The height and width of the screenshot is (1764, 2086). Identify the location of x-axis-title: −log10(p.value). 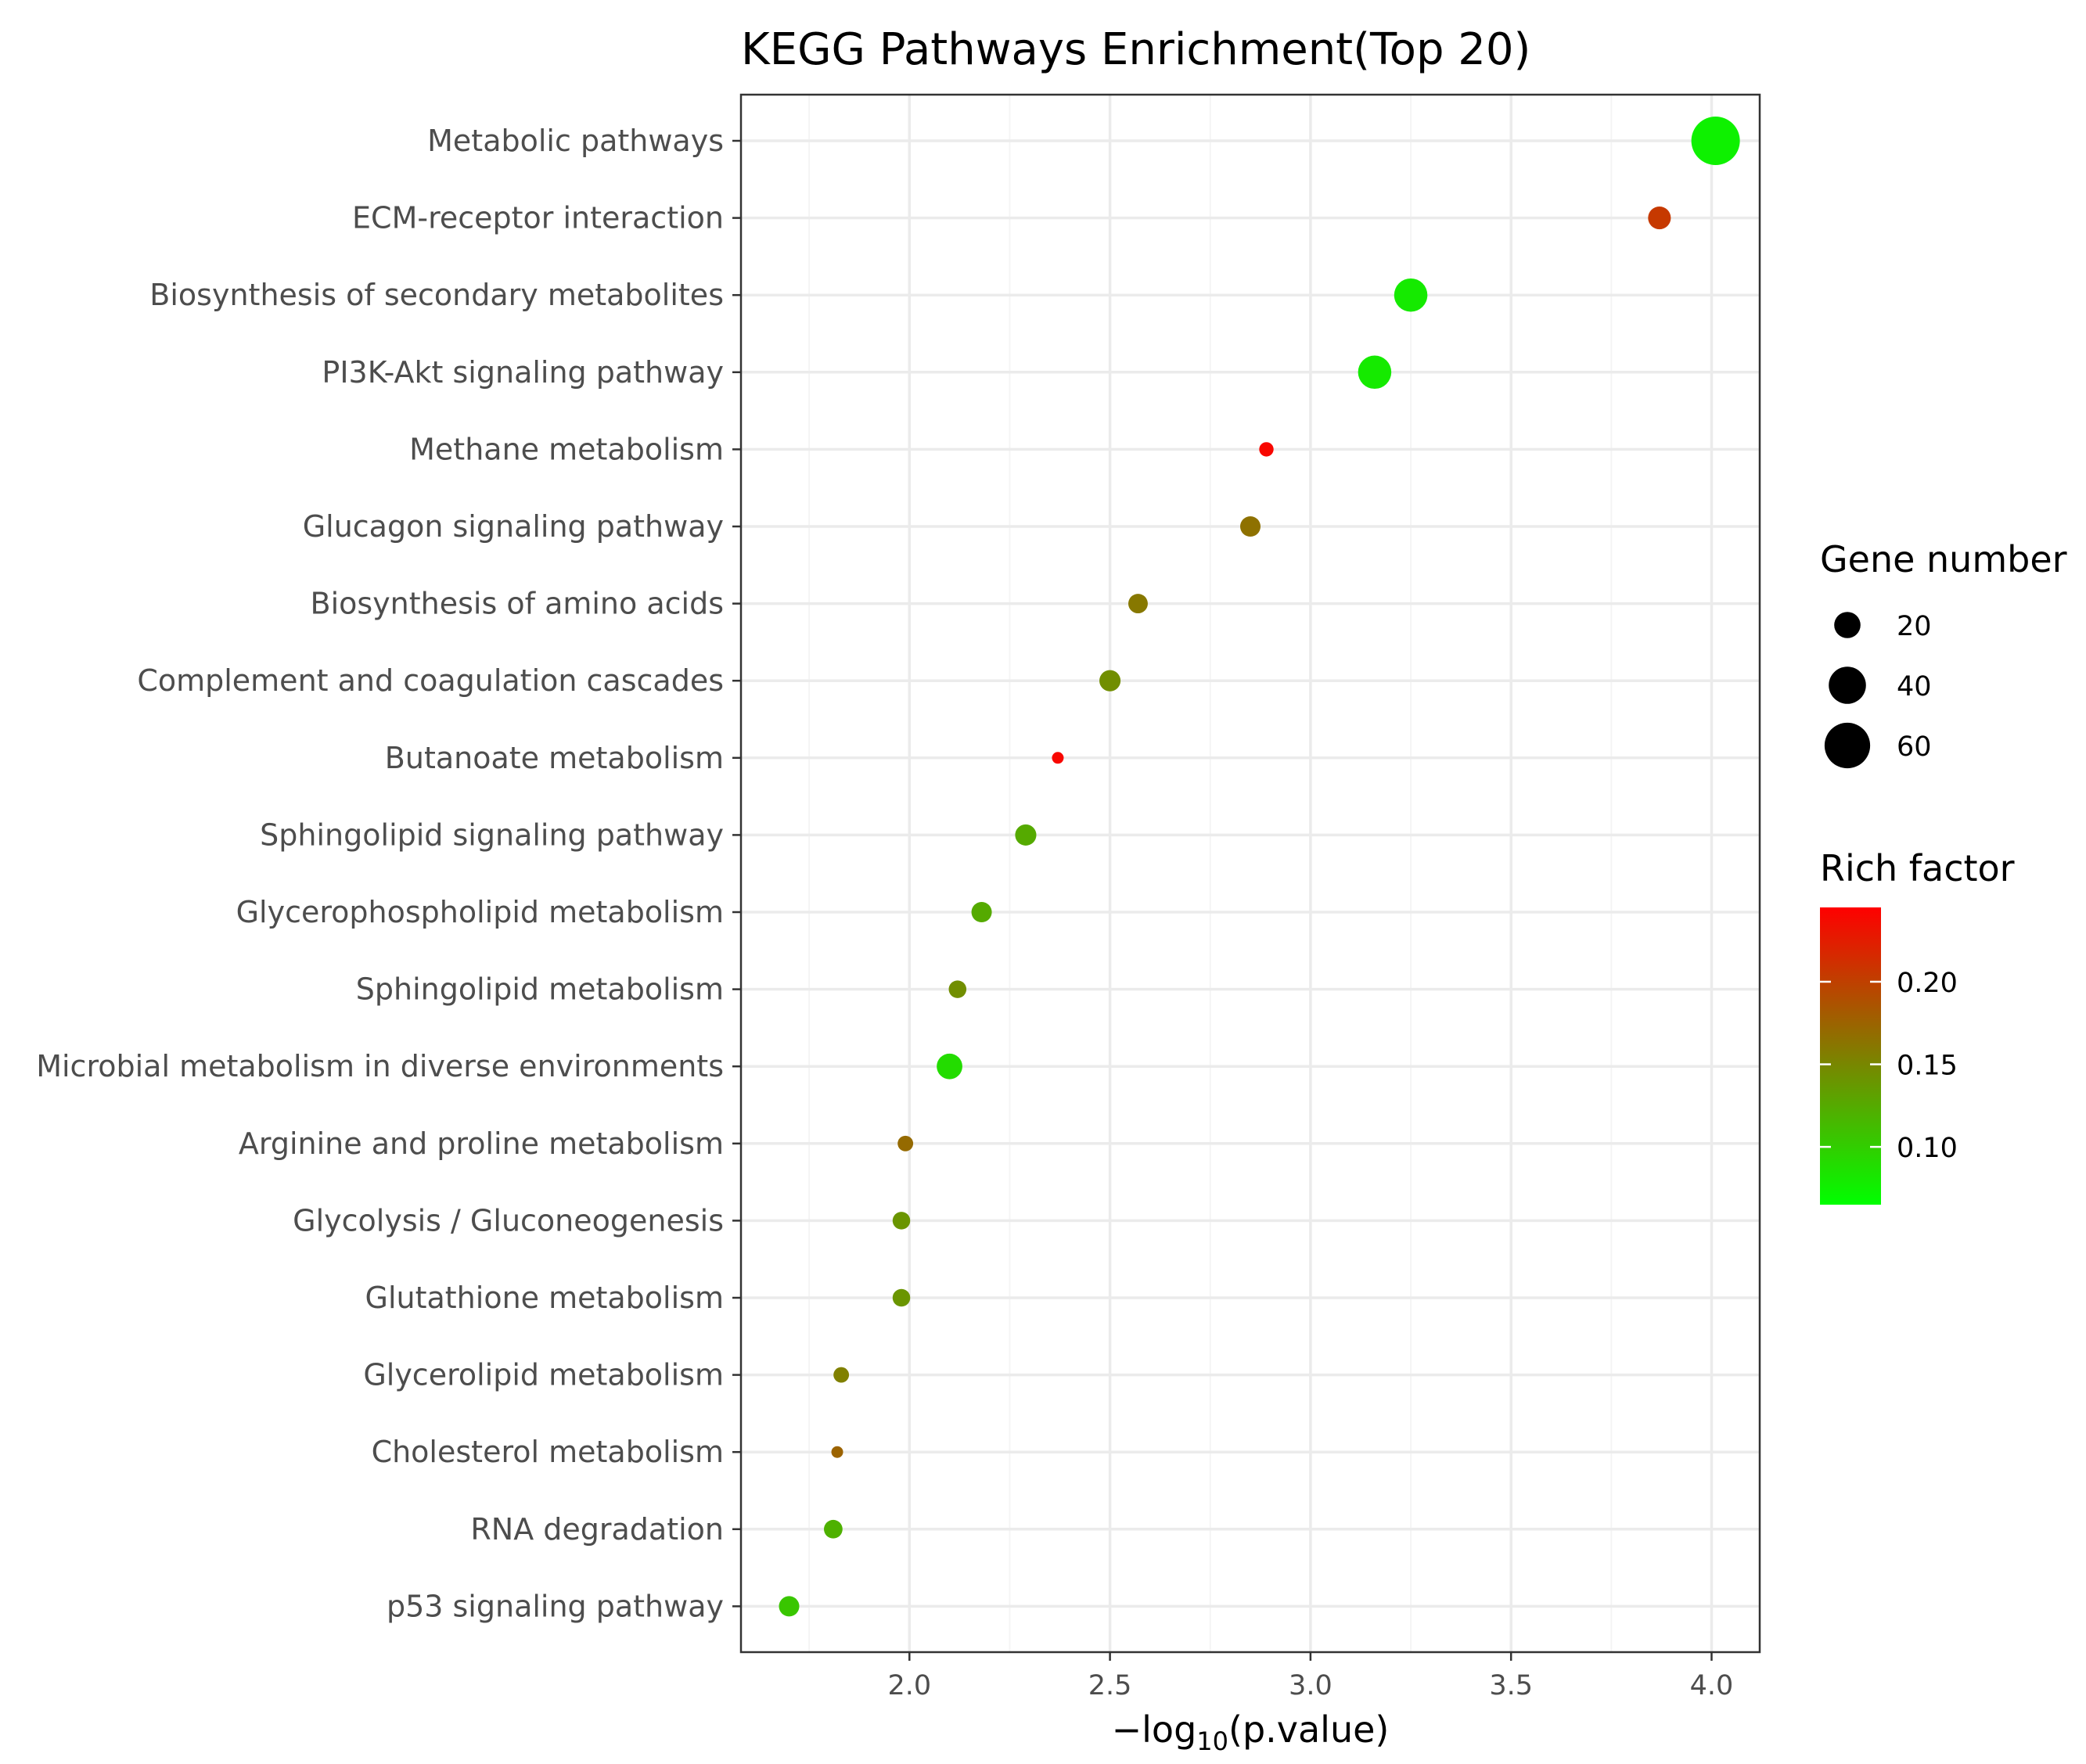
(1251, 1732).